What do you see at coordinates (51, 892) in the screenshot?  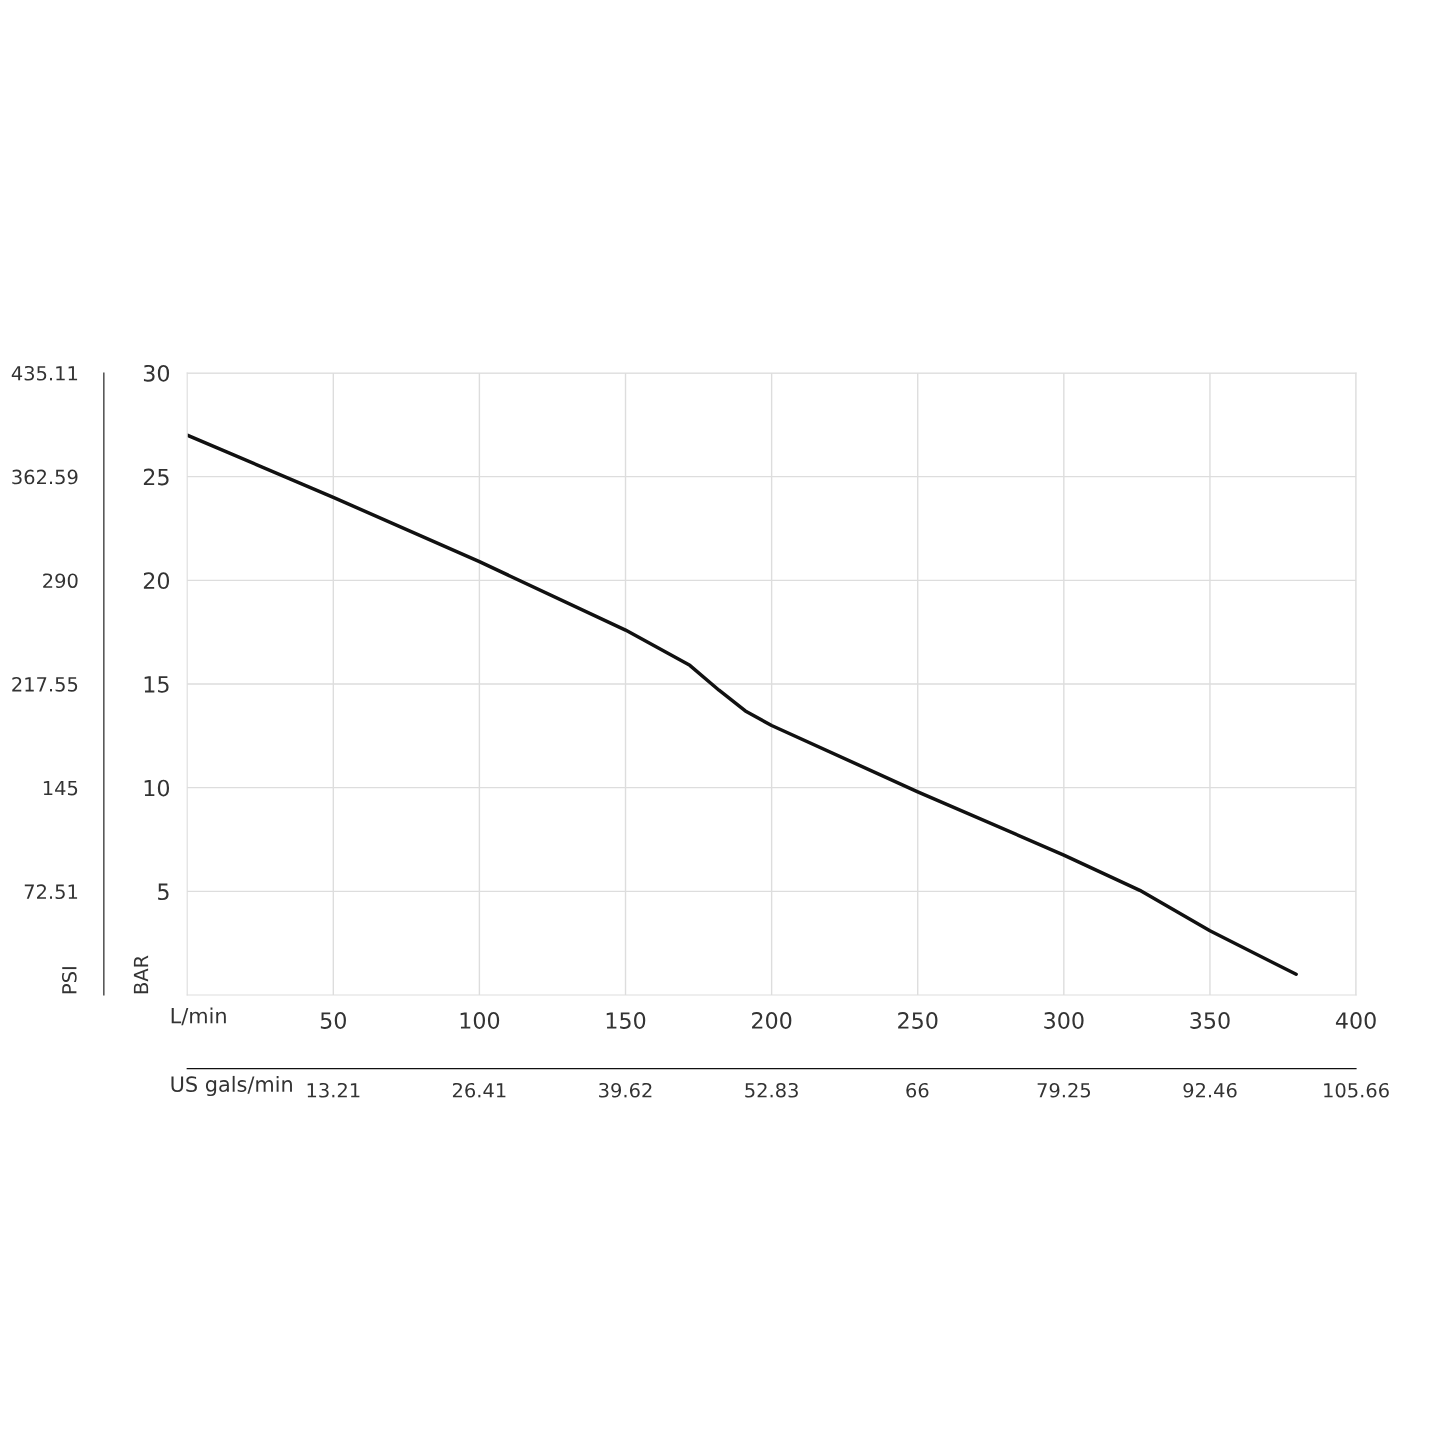 I see `y2-tick-label: 72.51` at bounding box center [51, 892].